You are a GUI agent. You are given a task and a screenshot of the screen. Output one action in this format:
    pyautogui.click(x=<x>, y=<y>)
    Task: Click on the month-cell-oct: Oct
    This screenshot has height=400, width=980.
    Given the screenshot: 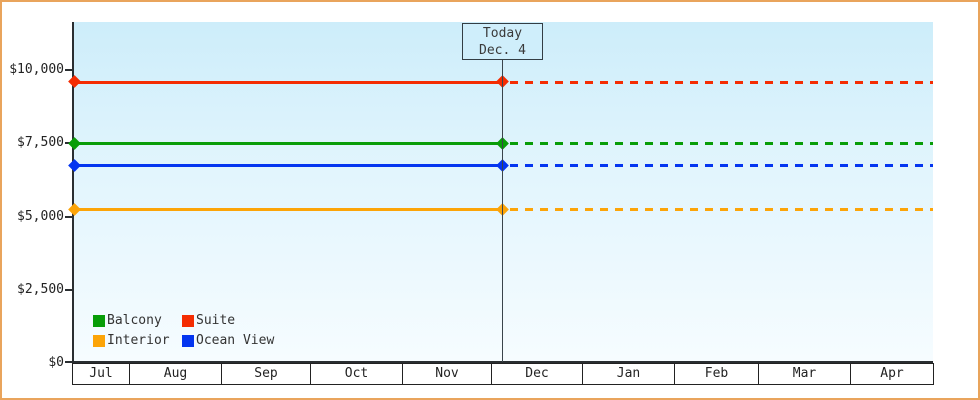 What is the action you would take?
    pyautogui.click(x=357, y=374)
    